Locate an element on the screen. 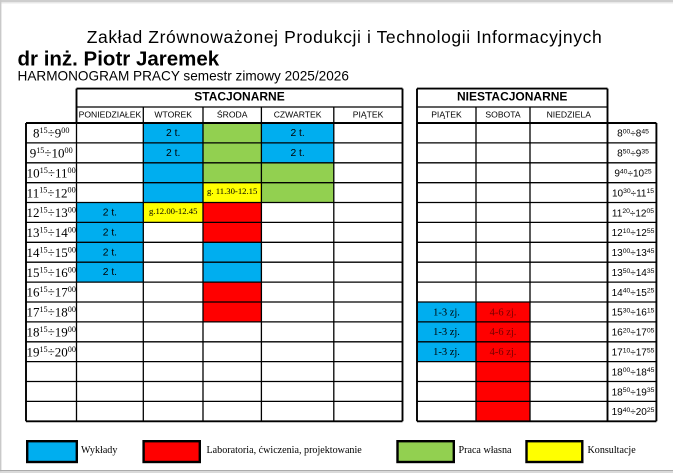  svg-text: WTOREK is located at coordinates (173, 114).